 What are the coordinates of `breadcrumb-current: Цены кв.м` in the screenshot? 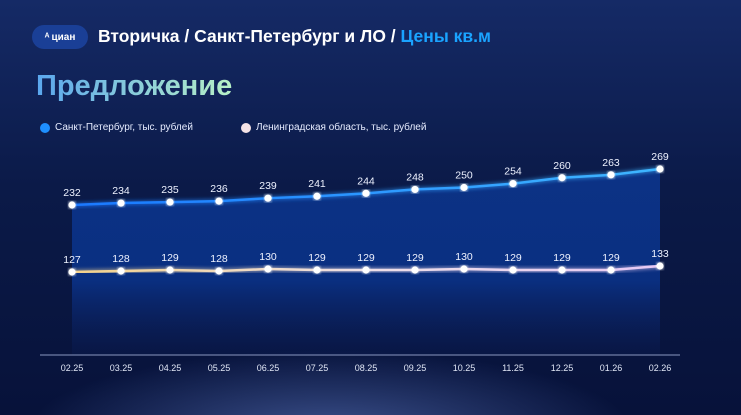 It's located at (445, 36).